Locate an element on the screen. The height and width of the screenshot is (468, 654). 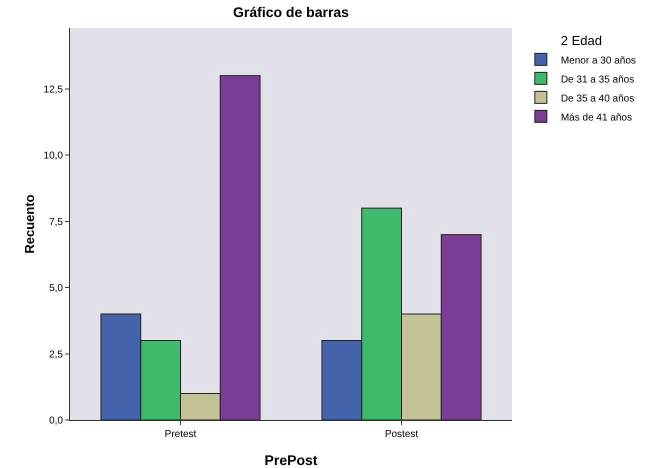
x-axis-title: PrePost is located at coordinates (291, 460).